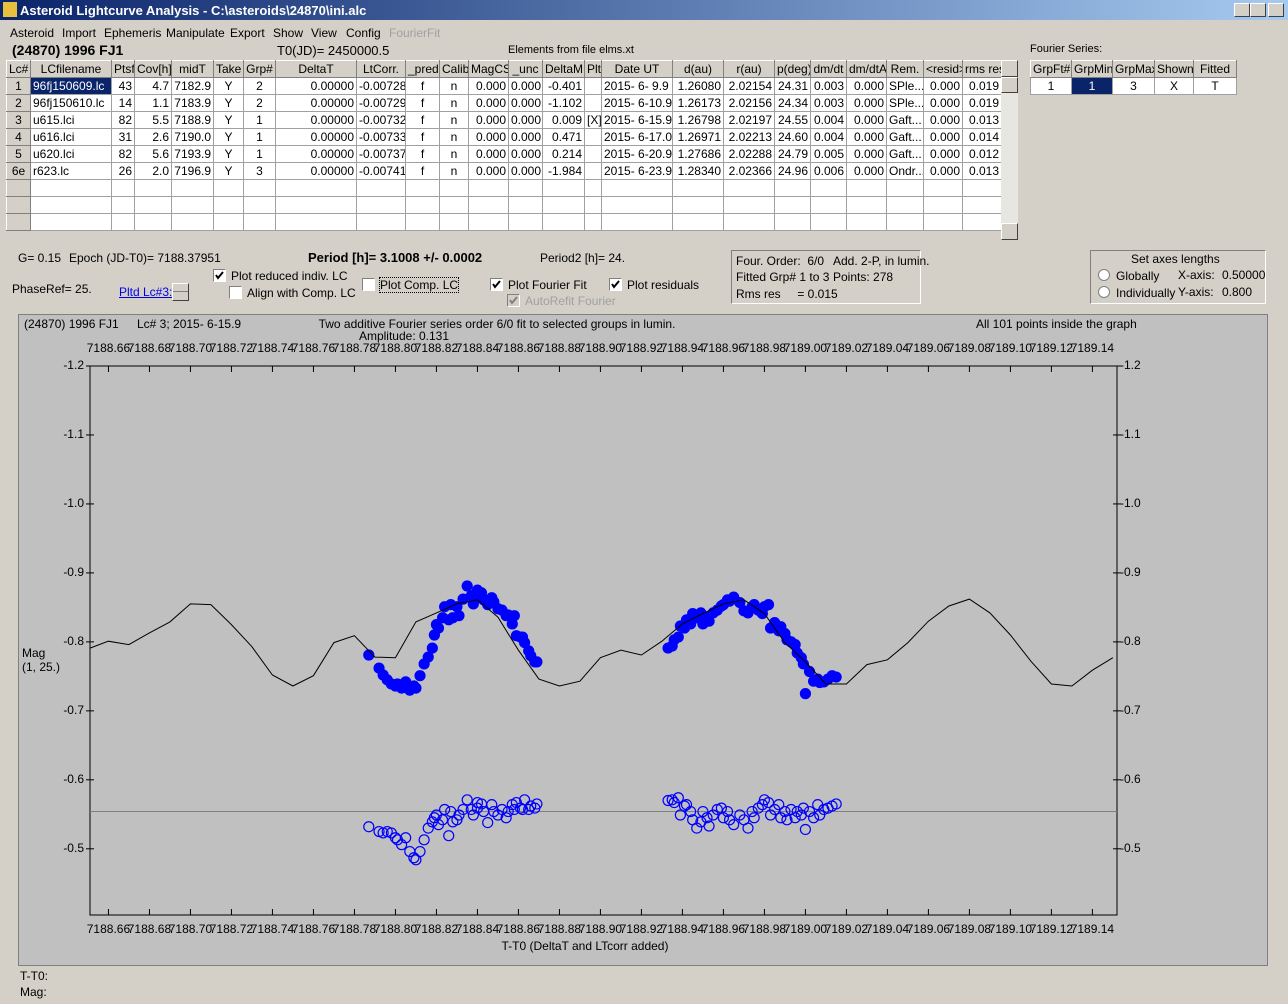 The width and height of the screenshot is (1288, 1004). Describe the element at coordinates (943, 69) in the screenshot. I see `column-header: <resid>` at that location.